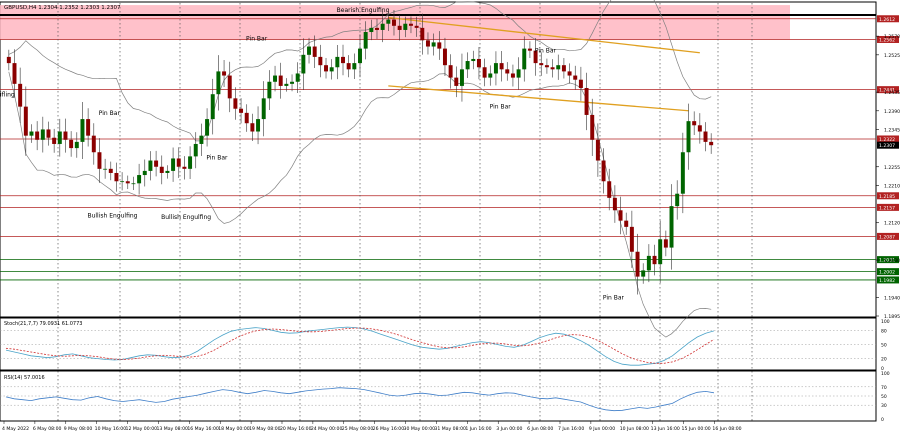 The width and height of the screenshot is (900, 437). What do you see at coordinates (892, 224) in the screenshot?
I see `price-tick-label: 1.2120` at bounding box center [892, 224].